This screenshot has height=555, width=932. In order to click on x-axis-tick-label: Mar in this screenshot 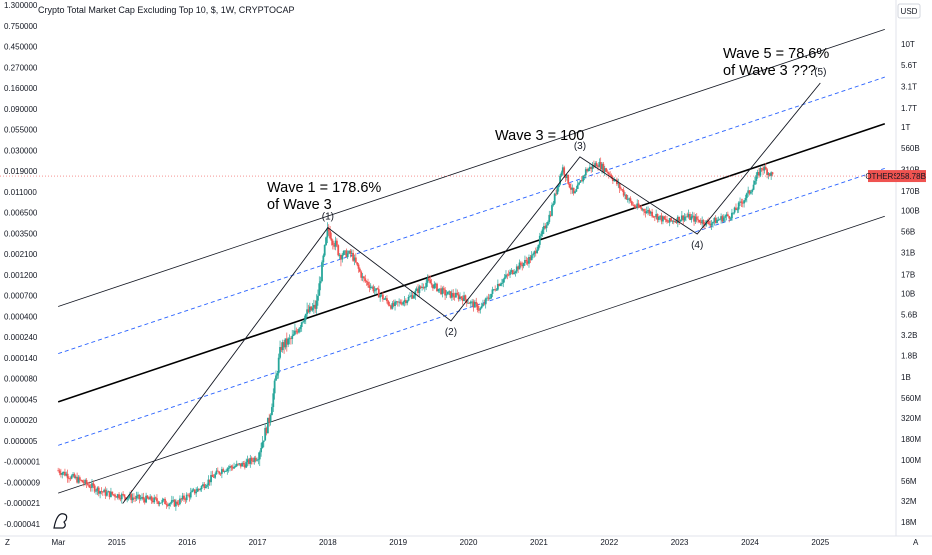, I will do `click(59, 542)`.